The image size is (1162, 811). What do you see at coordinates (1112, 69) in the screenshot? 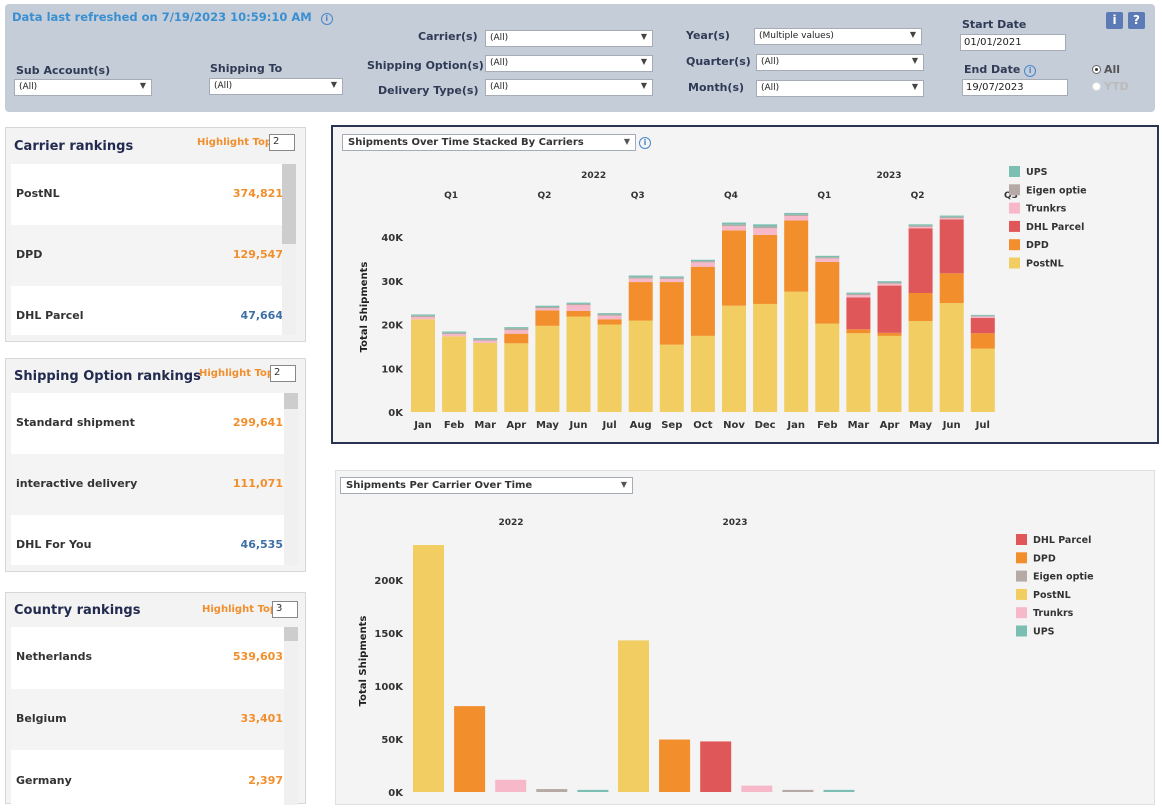
I see `period-radio-all-label: All` at bounding box center [1112, 69].